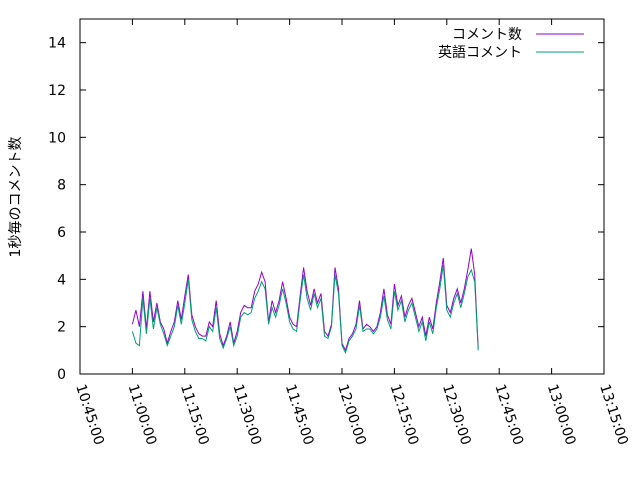  What do you see at coordinates (246, 414) in the screenshot?
I see `x-tick-label: 11:30:00` at bounding box center [246, 414].